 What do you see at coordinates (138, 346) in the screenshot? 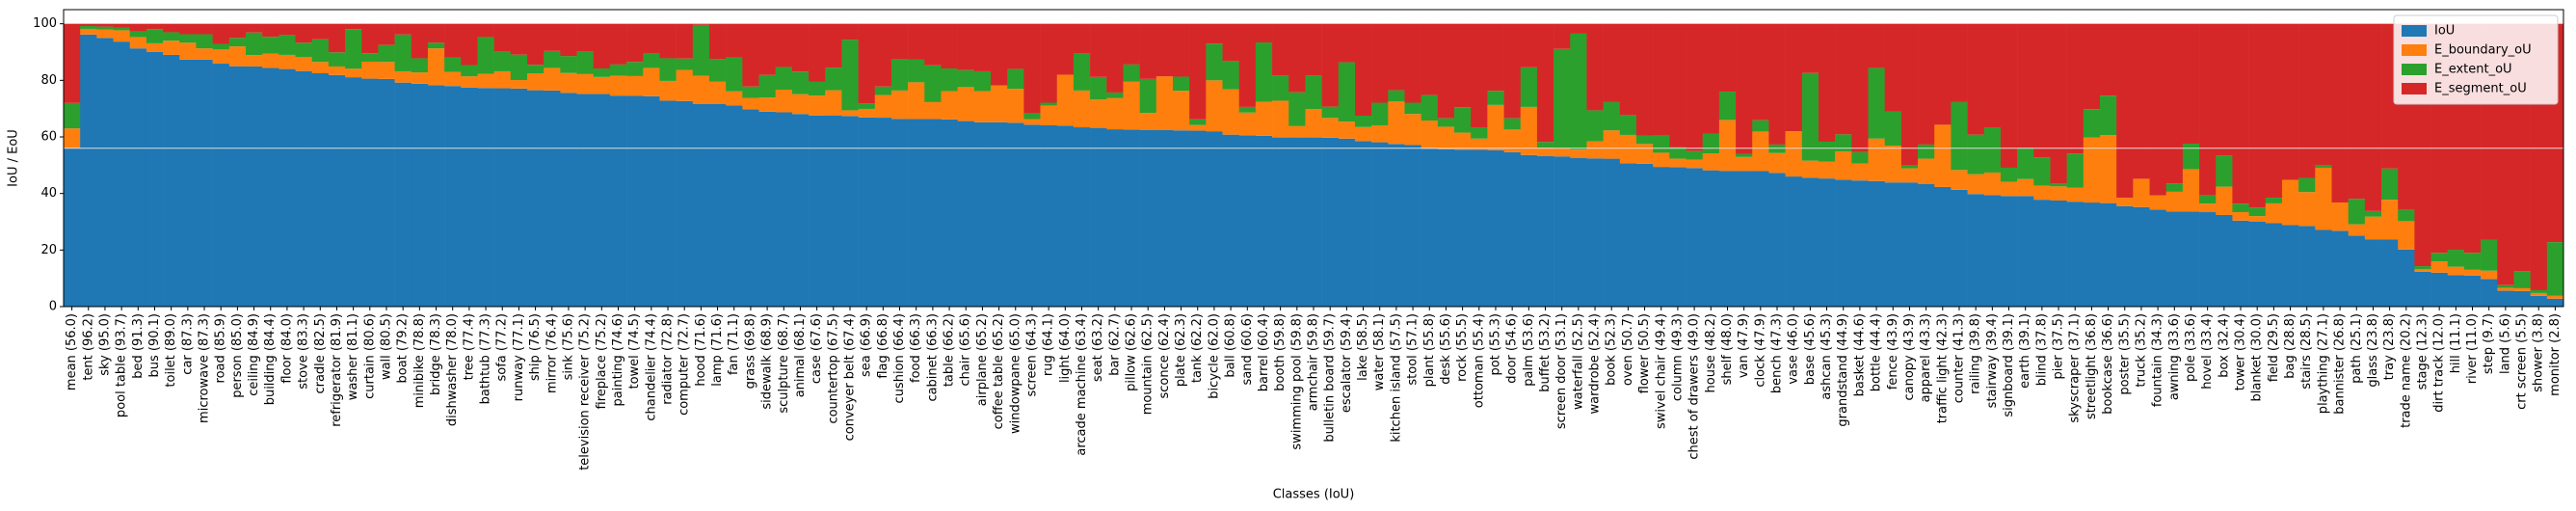
I see `x-tick-label: bed (91.3)` at bounding box center [138, 346].